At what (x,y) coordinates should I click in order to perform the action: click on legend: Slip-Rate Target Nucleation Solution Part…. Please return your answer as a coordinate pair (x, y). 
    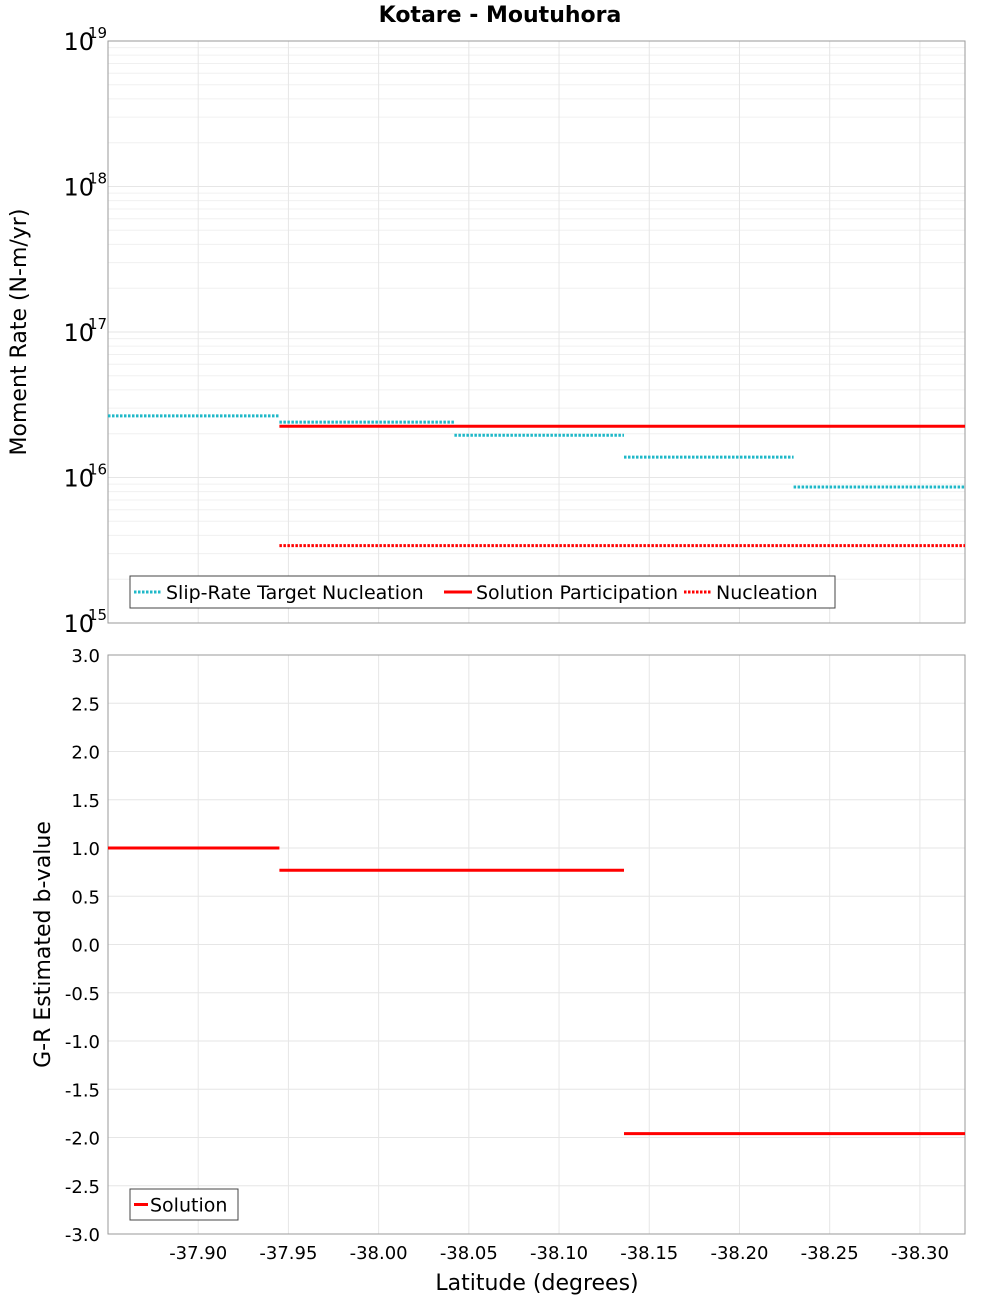
    Looking at the image, I should click on (482, 592).